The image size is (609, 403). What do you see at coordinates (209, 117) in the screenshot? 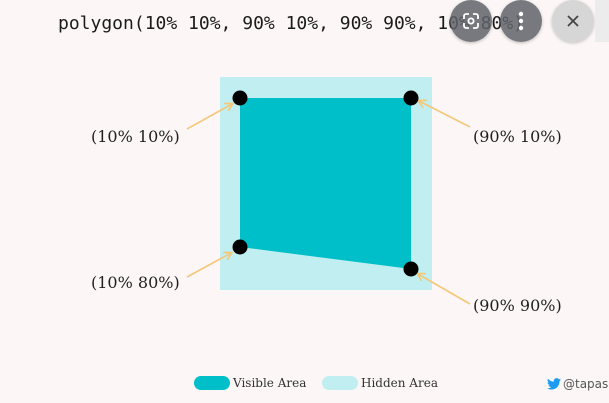
I see `arrow-top-left` at bounding box center [209, 117].